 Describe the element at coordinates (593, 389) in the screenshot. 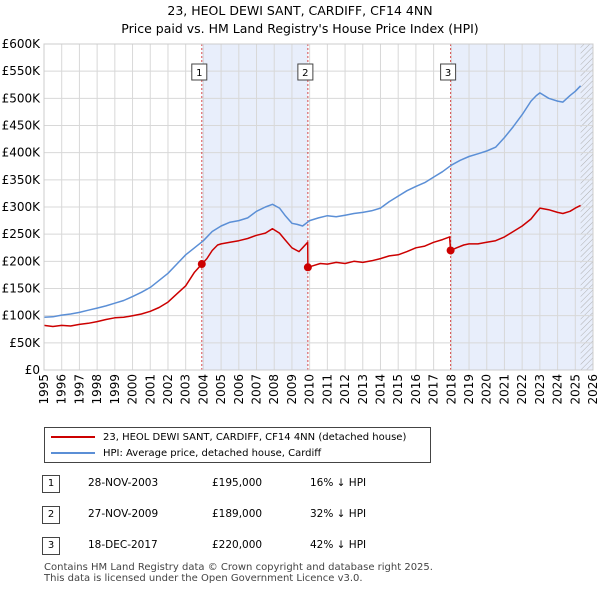

I see `x-tick-label: 2026` at that location.